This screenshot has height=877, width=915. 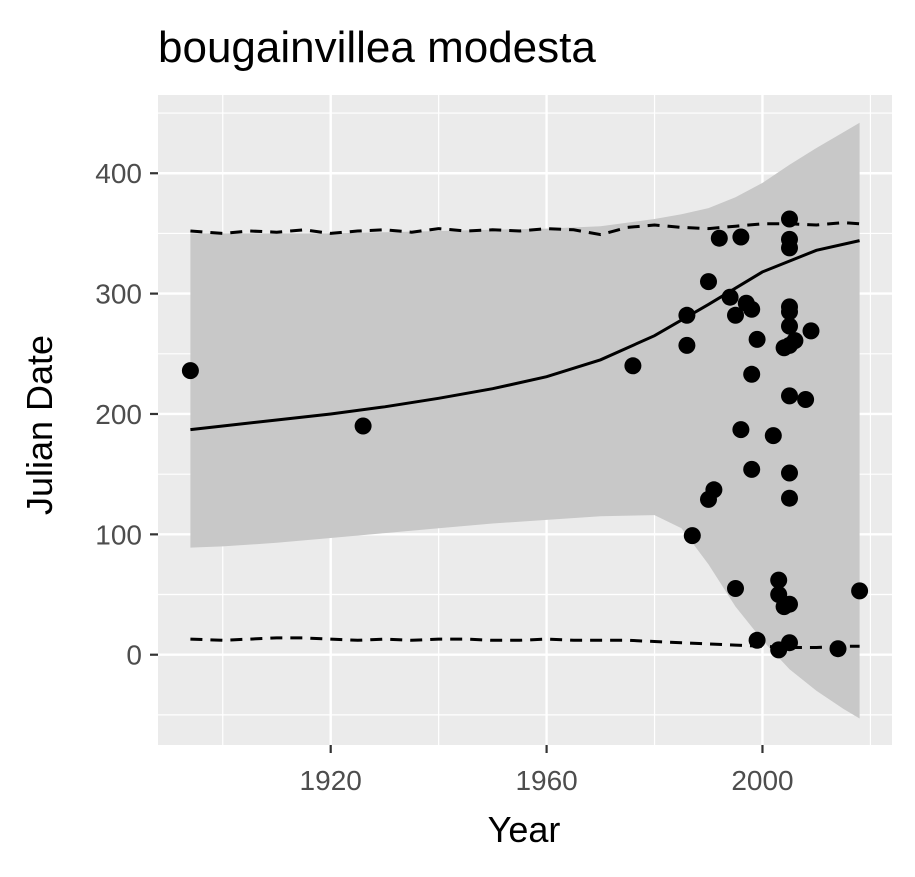 What do you see at coordinates (377, 47) in the screenshot?
I see `chart-title: bougainvillea modesta` at bounding box center [377, 47].